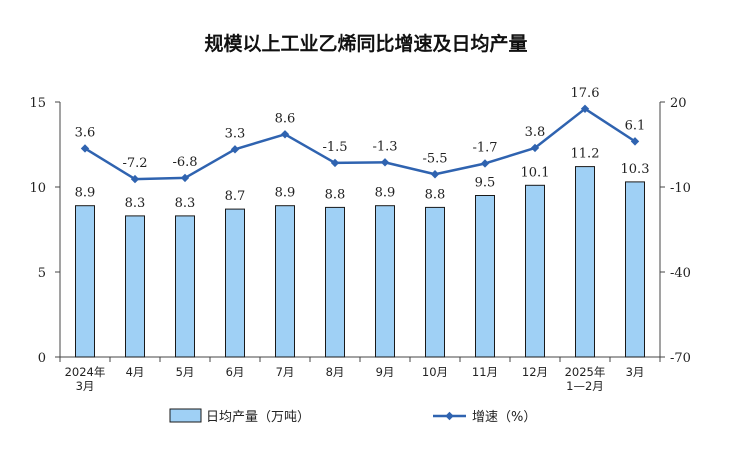 This screenshot has height=472, width=732. What do you see at coordinates (435, 372) in the screenshot?
I see `x-tick-label: 10月` at bounding box center [435, 372].